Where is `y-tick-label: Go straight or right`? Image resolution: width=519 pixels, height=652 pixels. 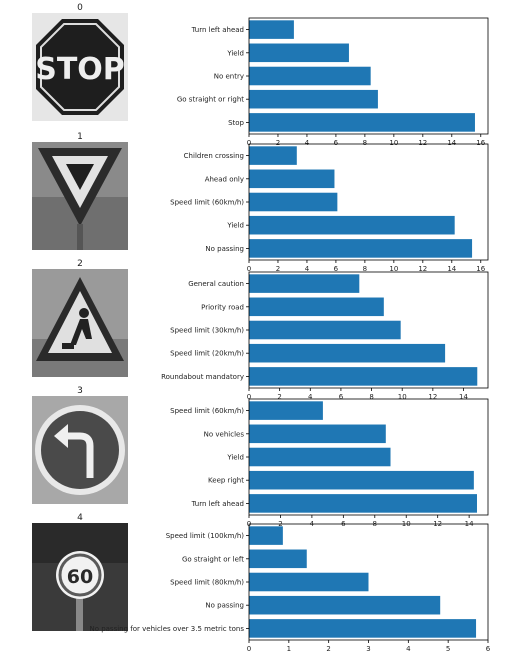
y-tick-label: Go straight or right is located at coordinates (210, 100).